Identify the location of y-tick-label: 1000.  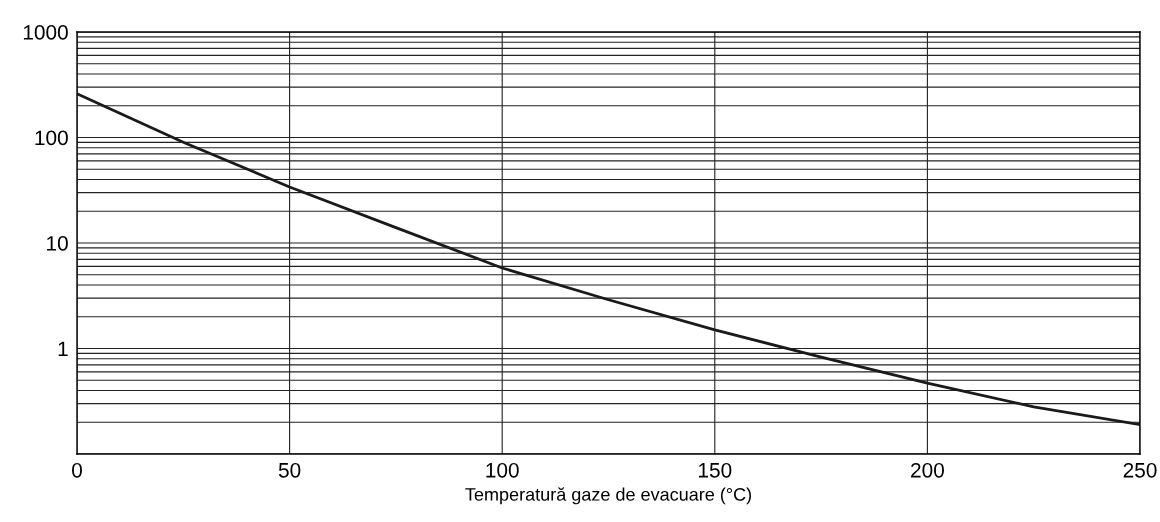
(45, 32).